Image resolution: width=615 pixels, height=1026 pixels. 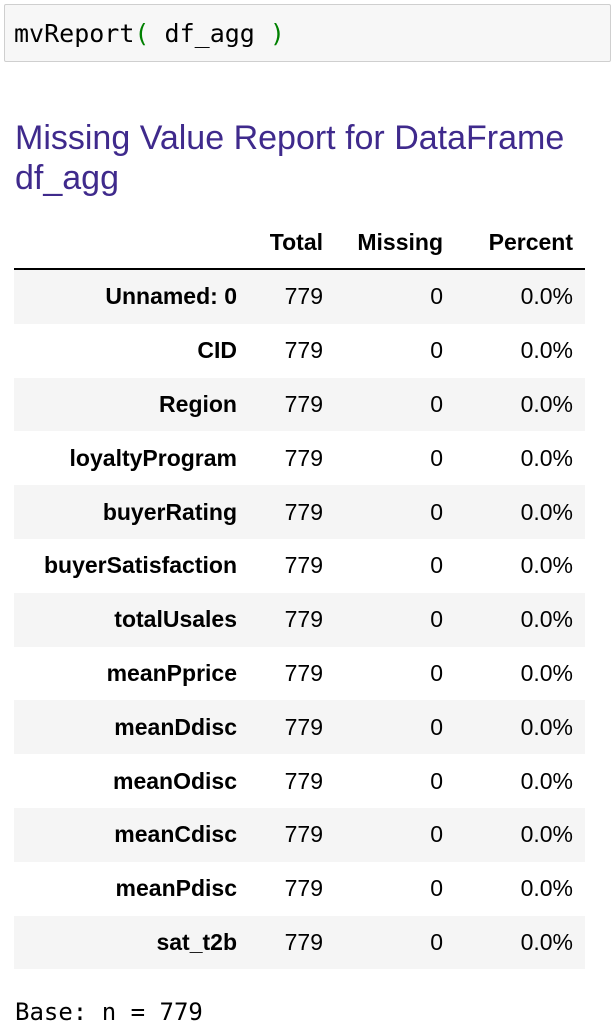 I want to click on table-row: meanOdisc 779 0 0.0%, so click(x=299, y=781).